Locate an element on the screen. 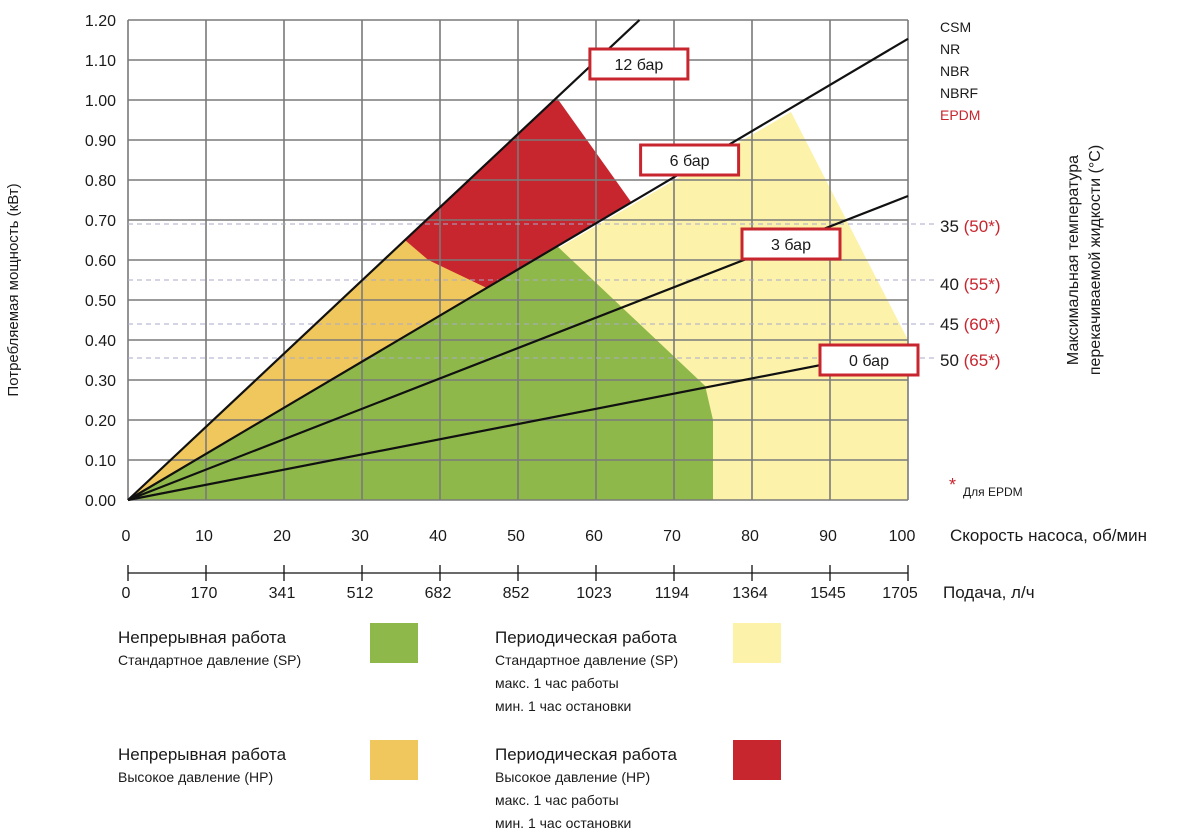 Image resolution: width=1184 pixels, height=832 pixels. legend-swatch-continuous-hp is located at coordinates (394, 760).